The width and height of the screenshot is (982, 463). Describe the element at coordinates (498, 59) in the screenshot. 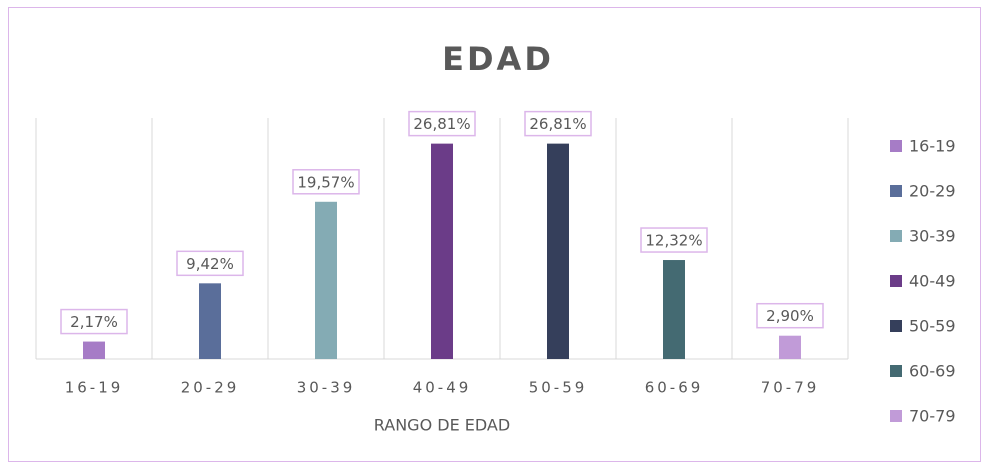

I see `chart-title: EDAD` at that location.